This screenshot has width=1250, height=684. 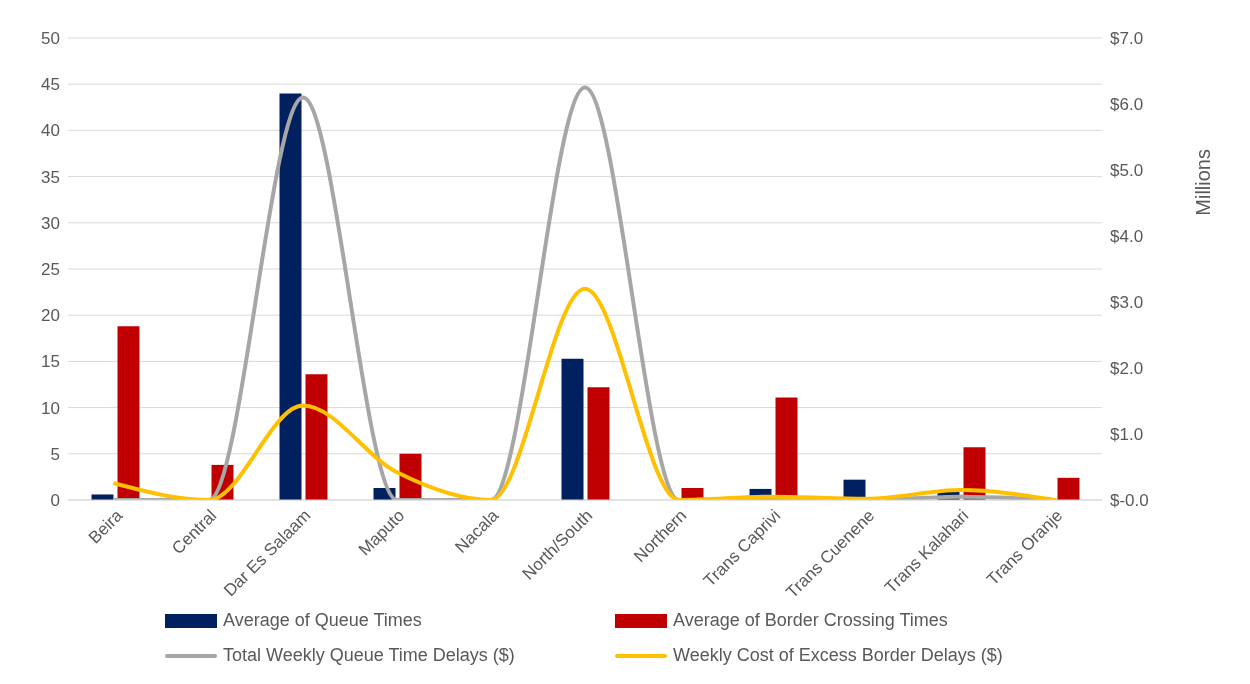 I want to click on y2-axis-title: Millions, so click(x=1203, y=182).